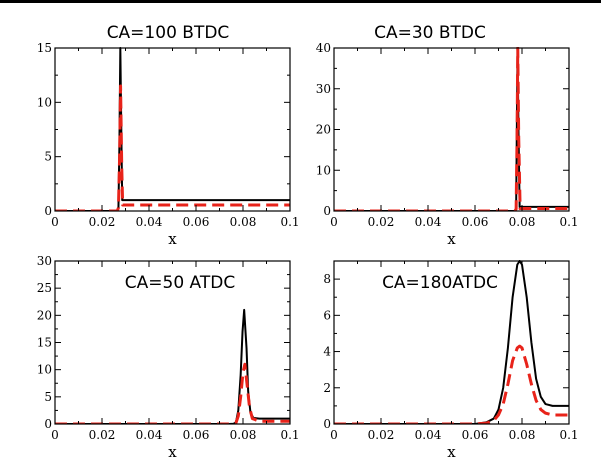 Image resolution: width=601 pixels, height=470 pixels. Describe the element at coordinates (44, 288) in the screenshot. I see `y-tick-label: 25` at that location.